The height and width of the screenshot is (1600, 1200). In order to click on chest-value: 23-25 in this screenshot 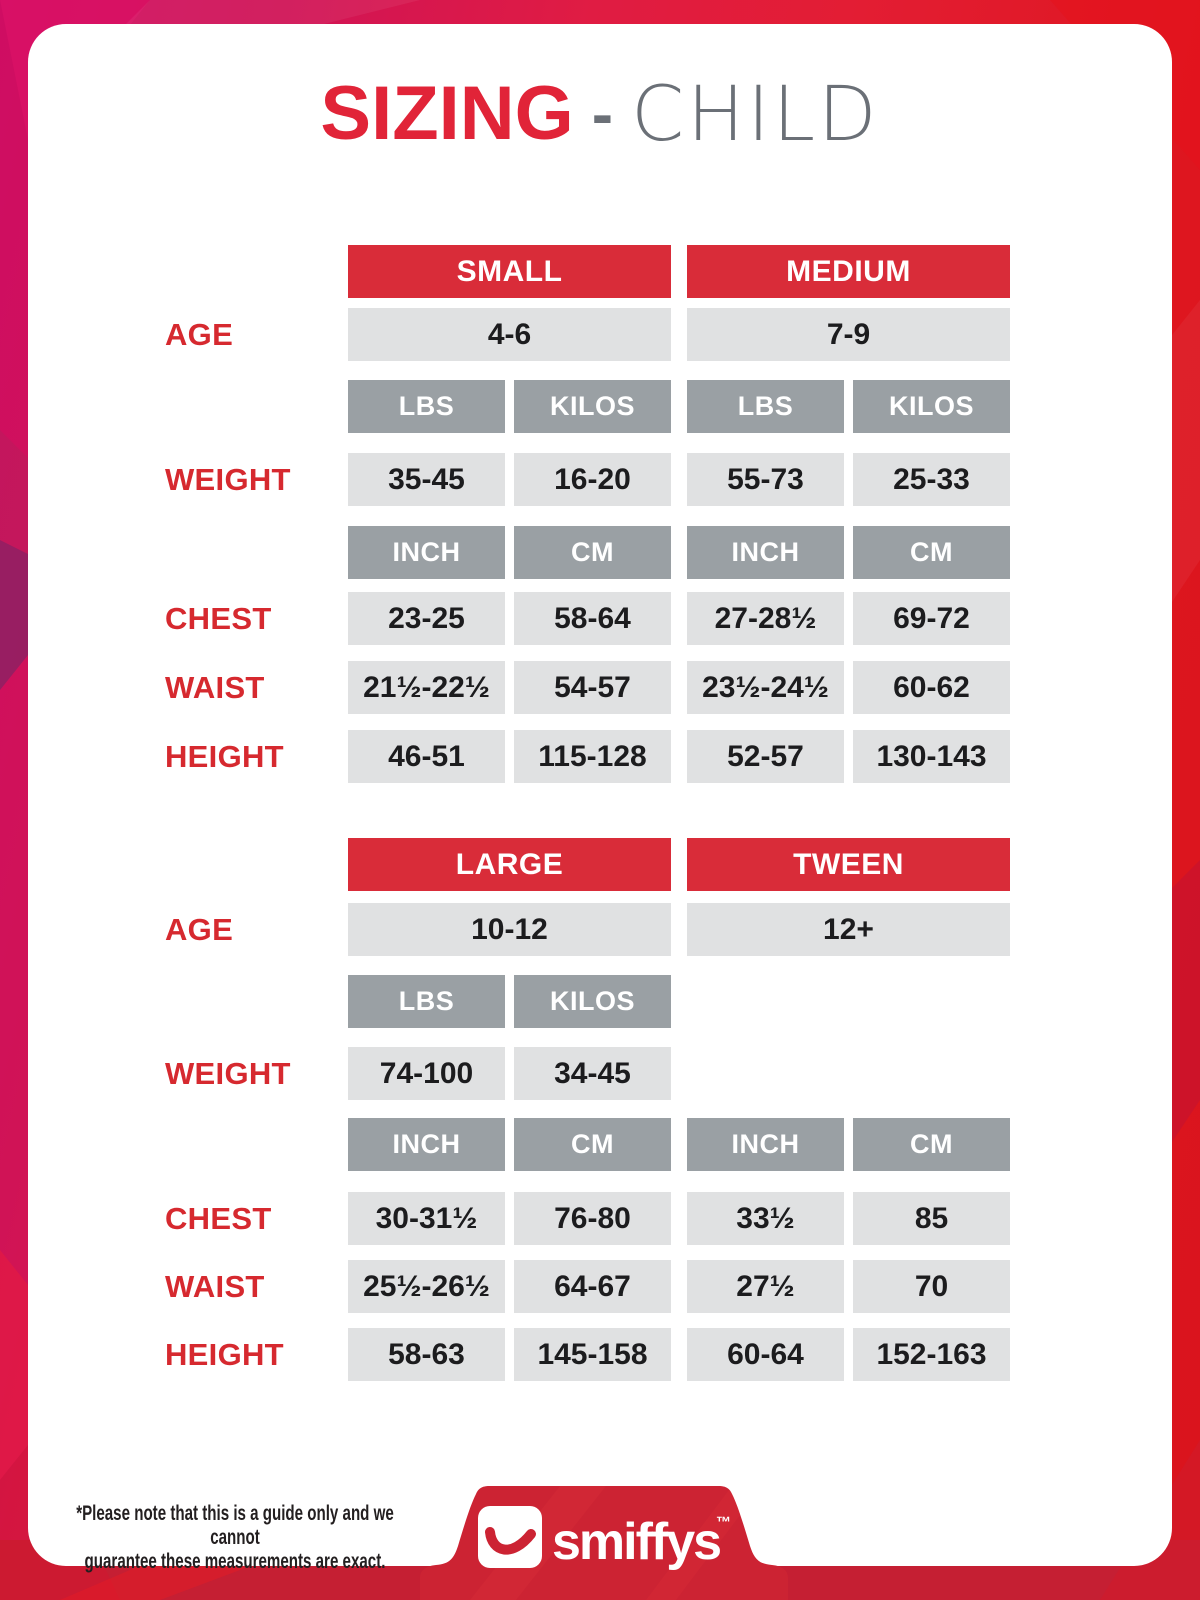, I will do `click(426, 618)`.